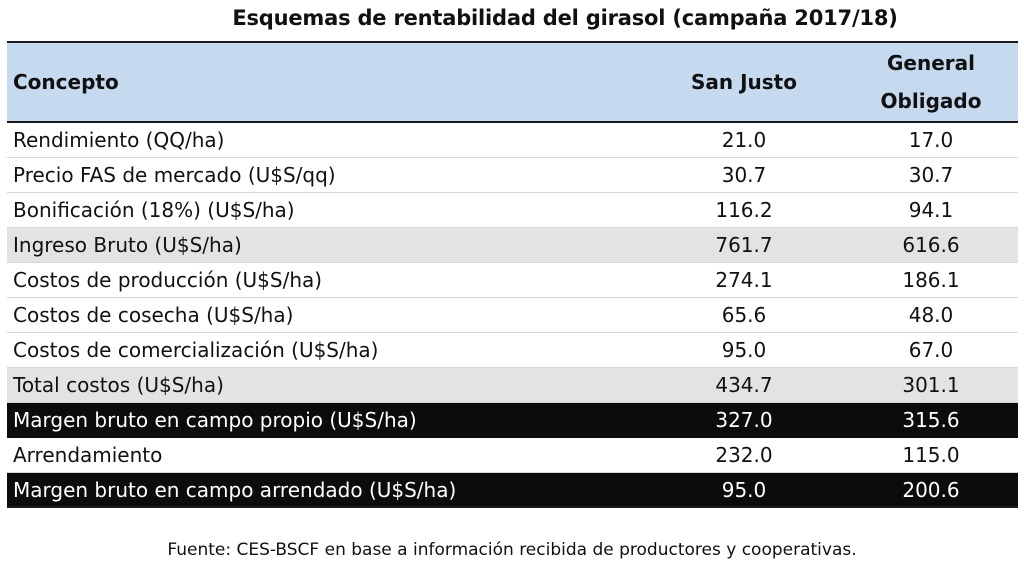  I want to click on row-general-obligado: 186.1, so click(931, 280).